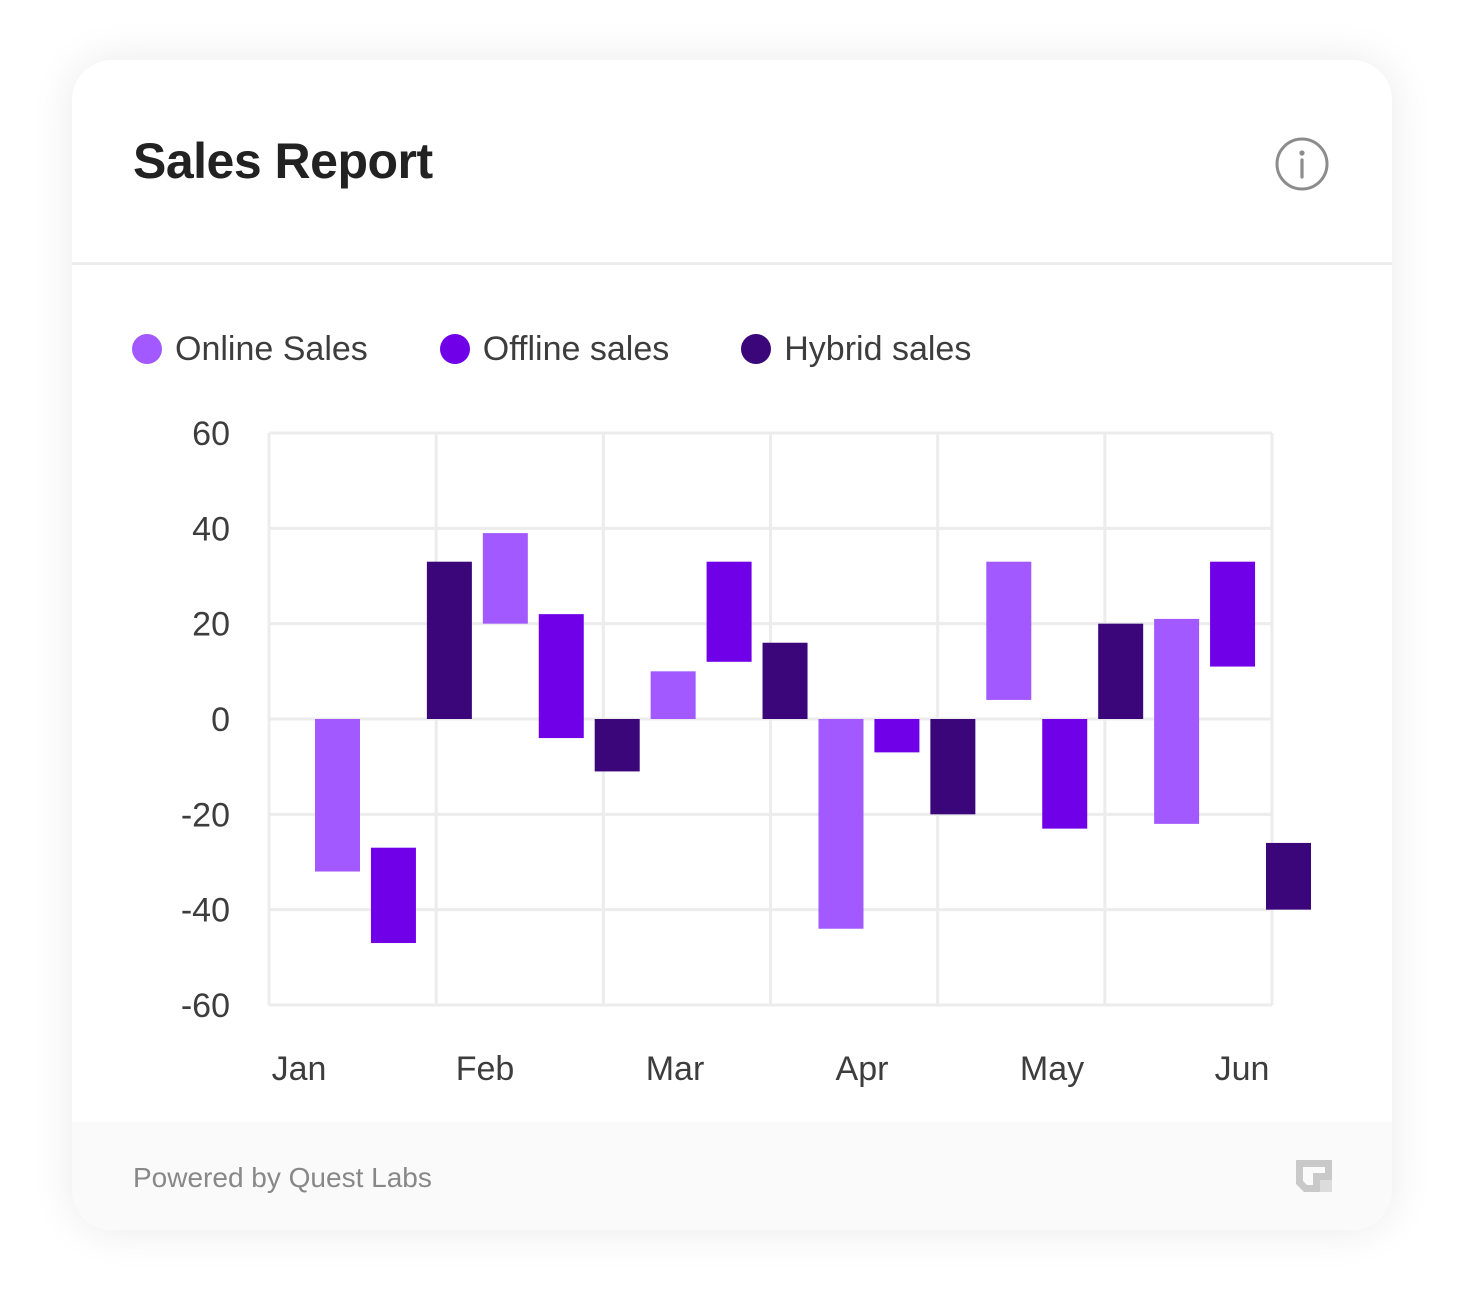 This screenshot has width=1464, height=1314. What do you see at coordinates (1009, 630) in the screenshot?
I see `bar-online-sales-may` at bounding box center [1009, 630].